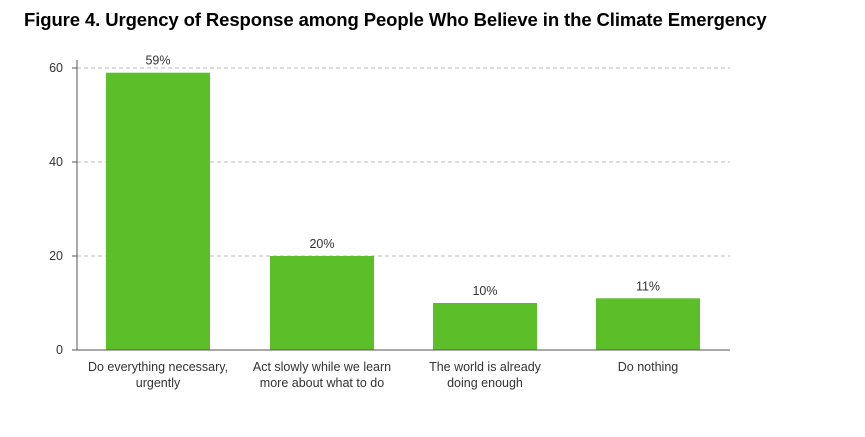 The image size is (865, 437). I want to click on data-label: 20%, so click(321, 244).